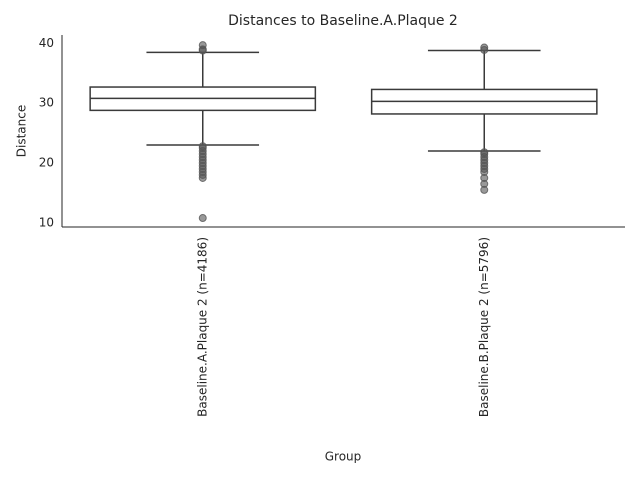 The width and height of the screenshot is (640, 480). Describe the element at coordinates (22, 131) in the screenshot. I see `y-axis-label: Distance` at that location.